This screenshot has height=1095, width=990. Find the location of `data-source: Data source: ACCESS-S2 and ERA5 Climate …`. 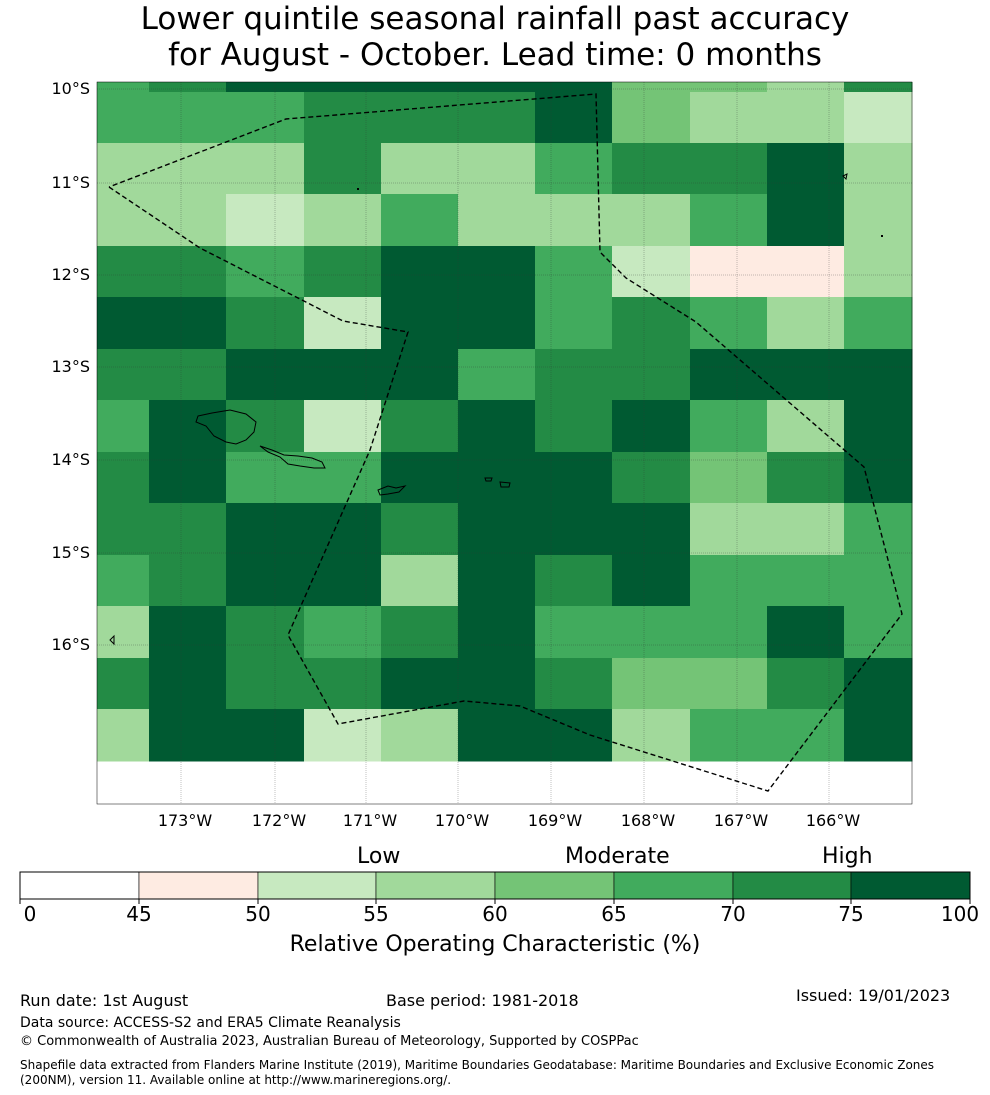

data-source: Data source: ACCESS-S2 and ERA5 Climate … is located at coordinates (210, 1023).